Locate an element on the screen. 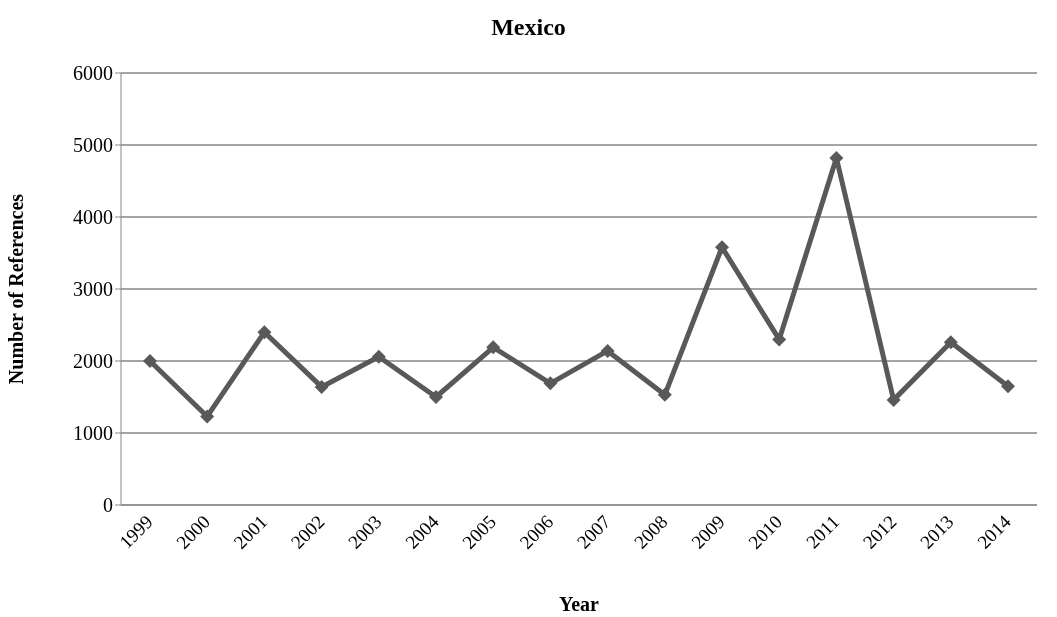 Image resolution: width=1057 pixels, height=617 pixels. y-tick-label: 3000 is located at coordinates (93, 289).